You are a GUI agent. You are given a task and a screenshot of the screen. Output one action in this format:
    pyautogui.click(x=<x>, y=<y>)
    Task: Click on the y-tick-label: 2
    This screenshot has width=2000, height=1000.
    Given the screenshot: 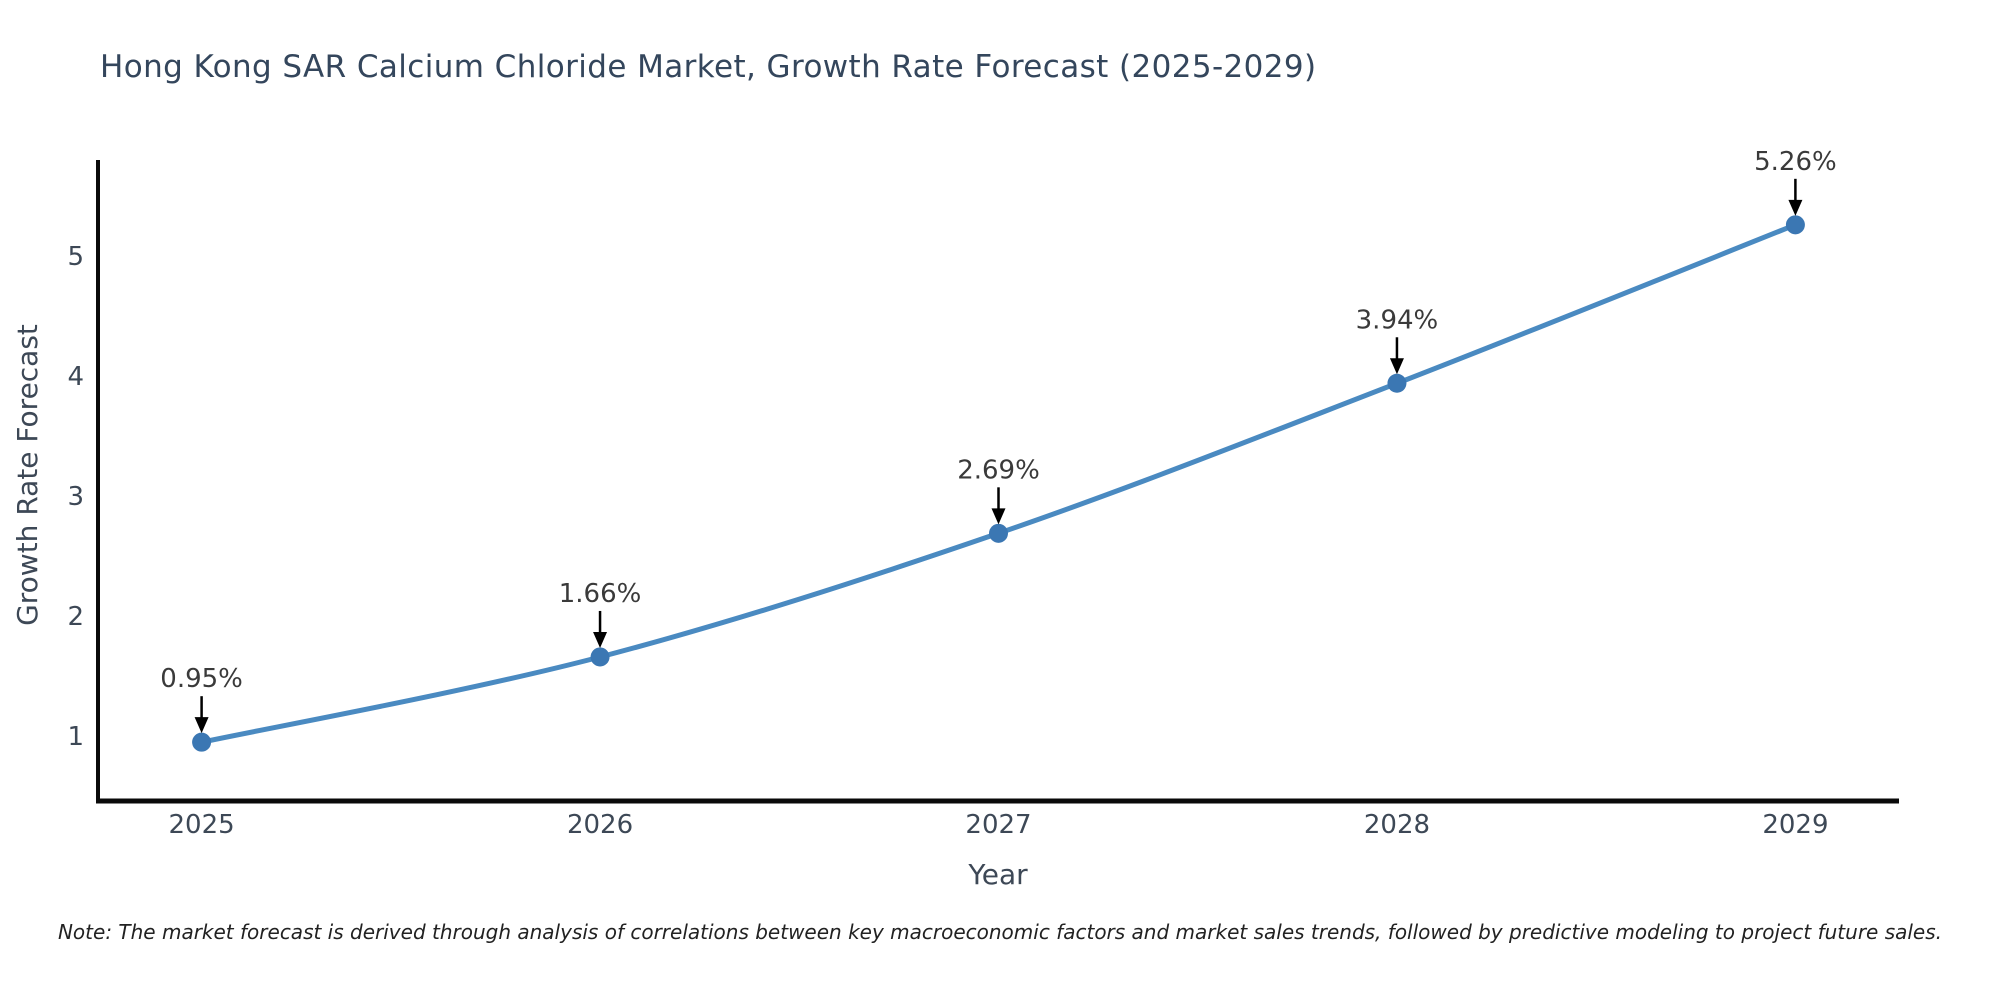 What is the action you would take?
    pyautogui.click(x=75, y=617)
    